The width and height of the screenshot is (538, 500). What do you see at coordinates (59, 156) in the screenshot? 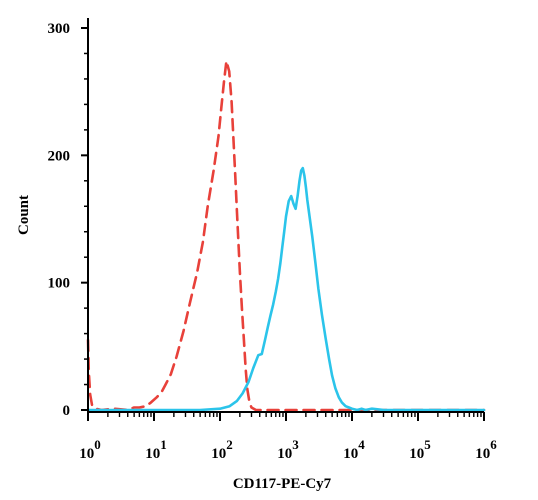
I see `y-tick-label: 200` at bounding box center [59, 156].